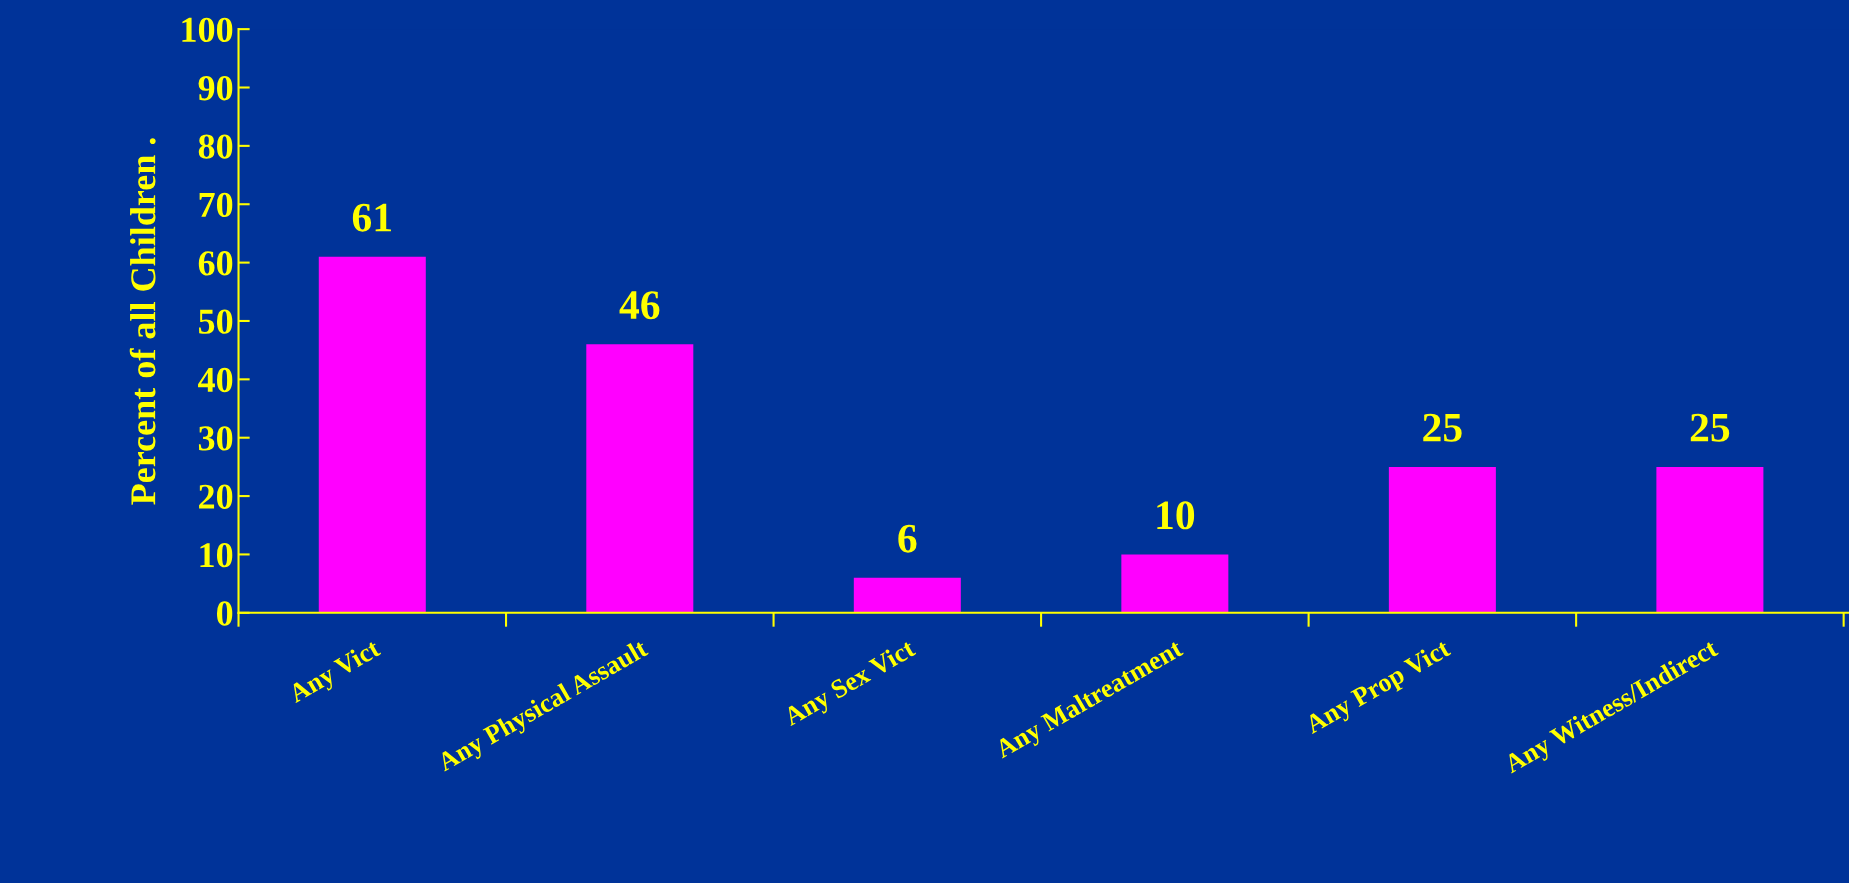 This screenshot has height=883, width=1849. I want to click on data-label: 46, so click(639, 305).